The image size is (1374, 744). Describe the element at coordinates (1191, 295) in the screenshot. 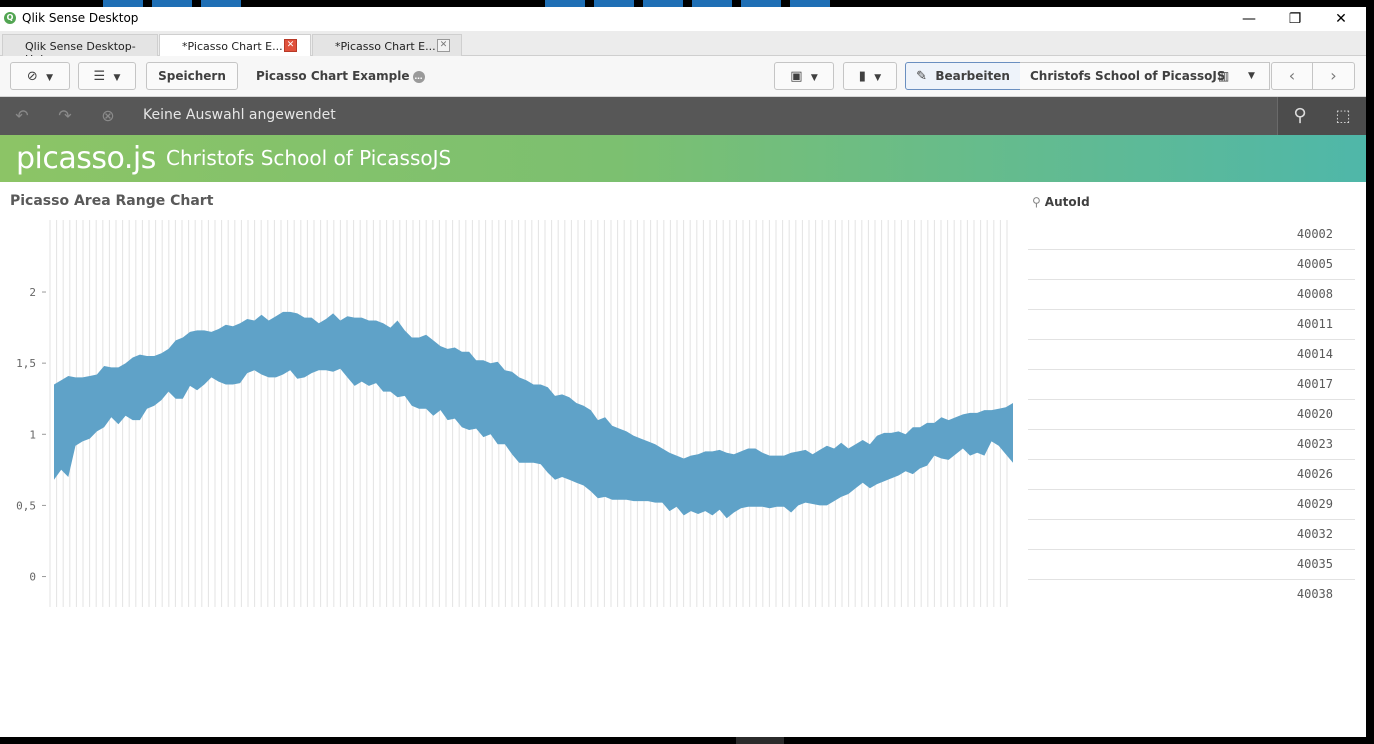

I see `list-item: 40008` at that location.